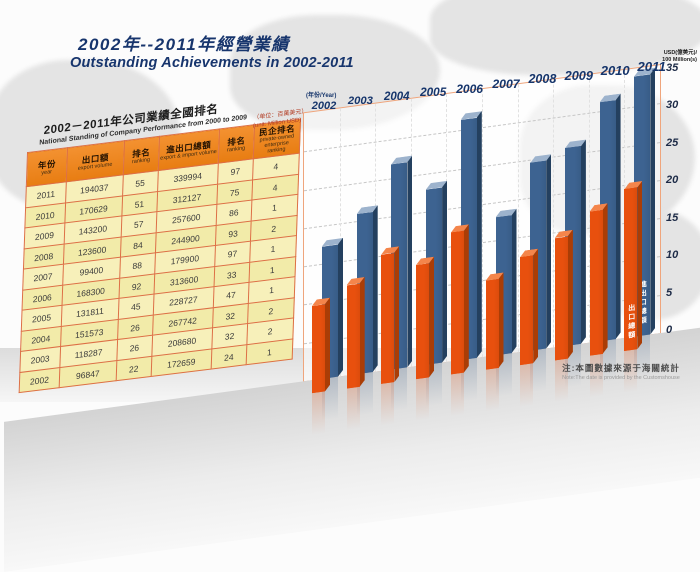  I want to click on year-label-2007: 2007, so click(506, 84).